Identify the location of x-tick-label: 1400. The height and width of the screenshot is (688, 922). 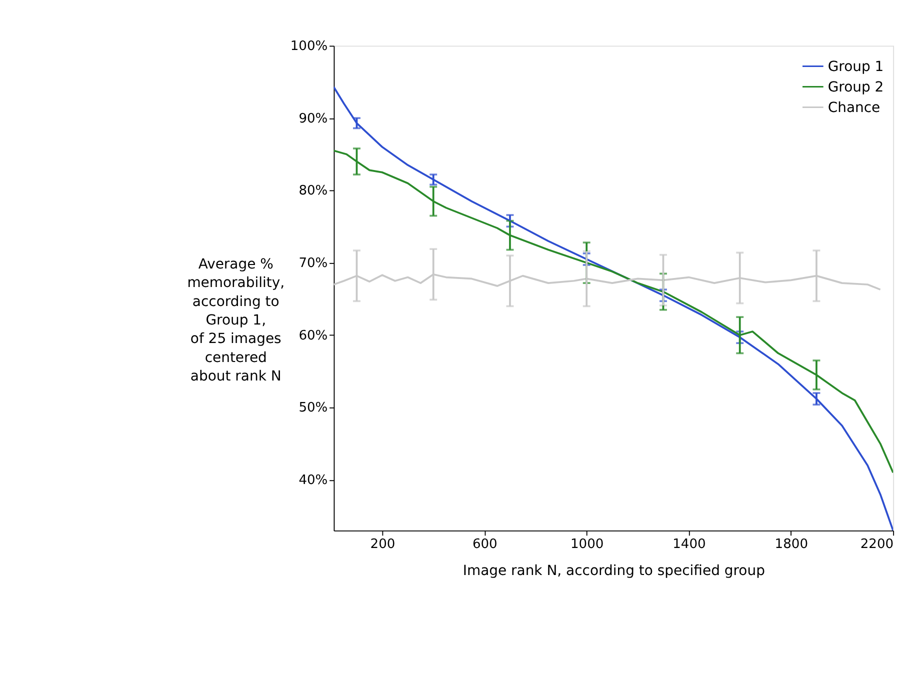
(689, 544).